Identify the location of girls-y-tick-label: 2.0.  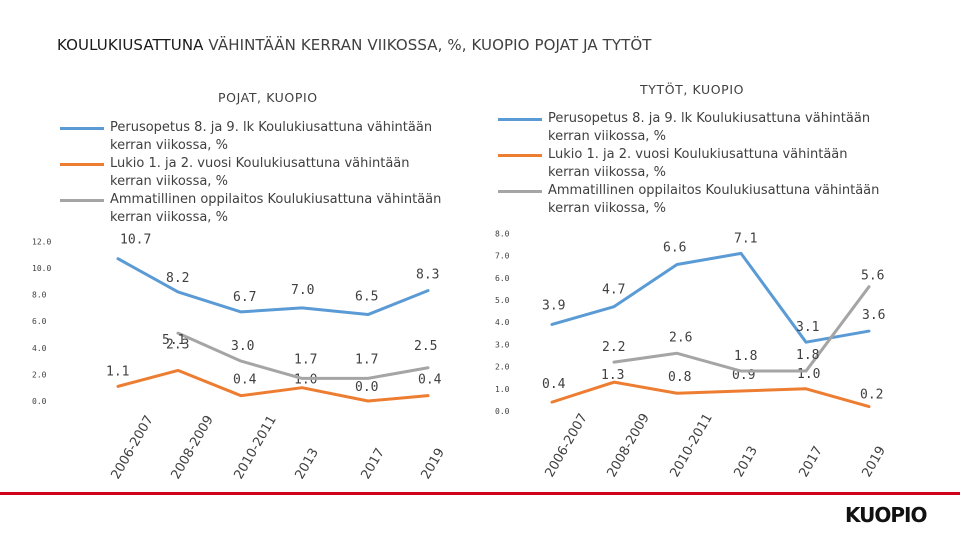
(502, 367).